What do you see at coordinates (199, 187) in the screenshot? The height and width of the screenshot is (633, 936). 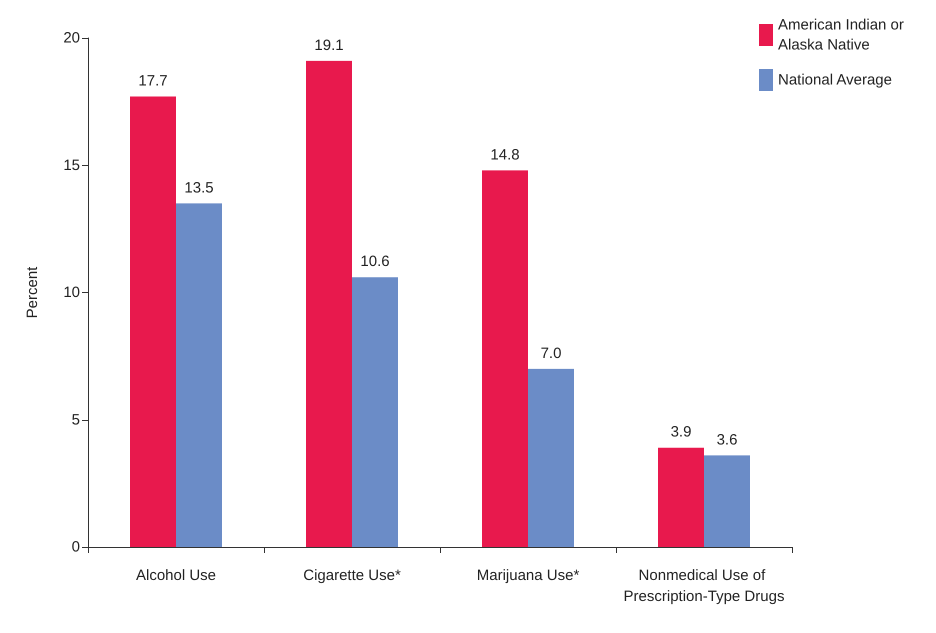 I see `data-label: 13.5` at bounding box center [199, 187].